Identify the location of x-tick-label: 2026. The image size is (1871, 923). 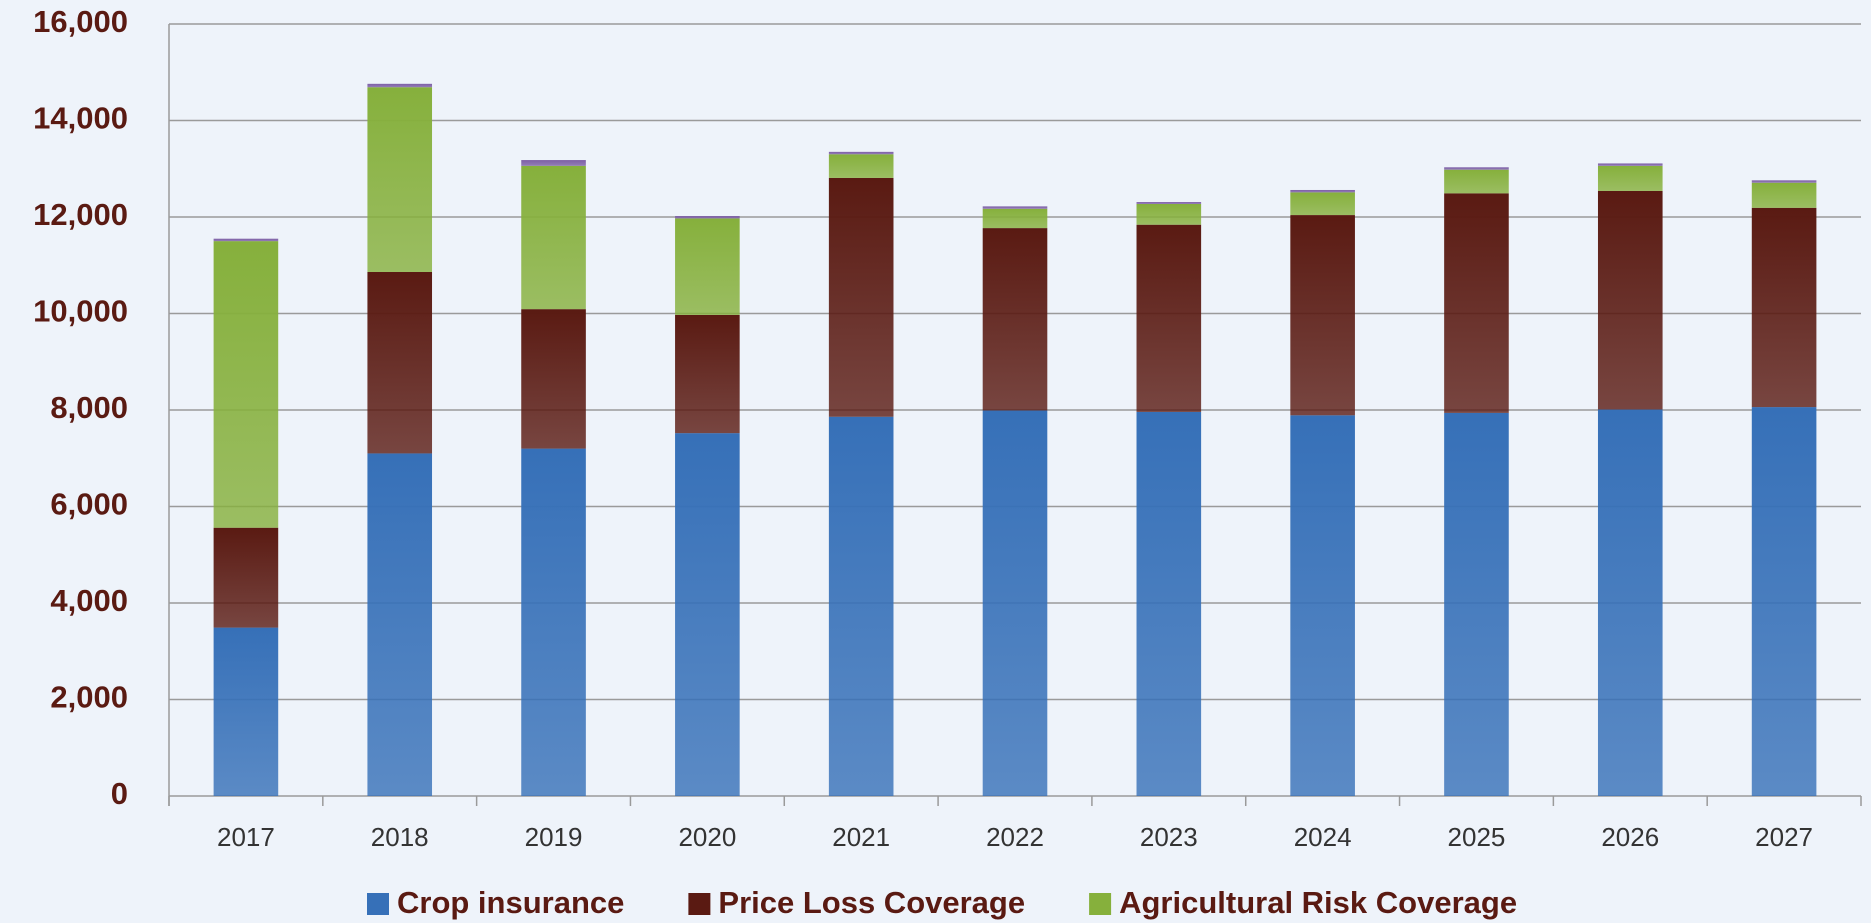
(1630, 837).